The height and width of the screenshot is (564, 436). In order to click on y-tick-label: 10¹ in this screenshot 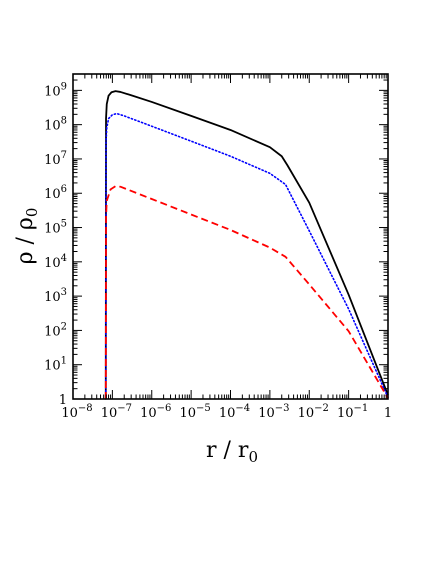, I will do `click(55, 365)`.